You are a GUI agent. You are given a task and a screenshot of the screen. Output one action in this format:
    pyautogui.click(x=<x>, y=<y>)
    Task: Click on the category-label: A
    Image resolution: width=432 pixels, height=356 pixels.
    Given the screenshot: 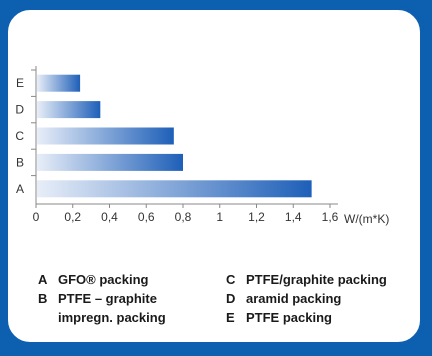 What is the action you would take?
    pyautogui.click(x=20, y=189)
    